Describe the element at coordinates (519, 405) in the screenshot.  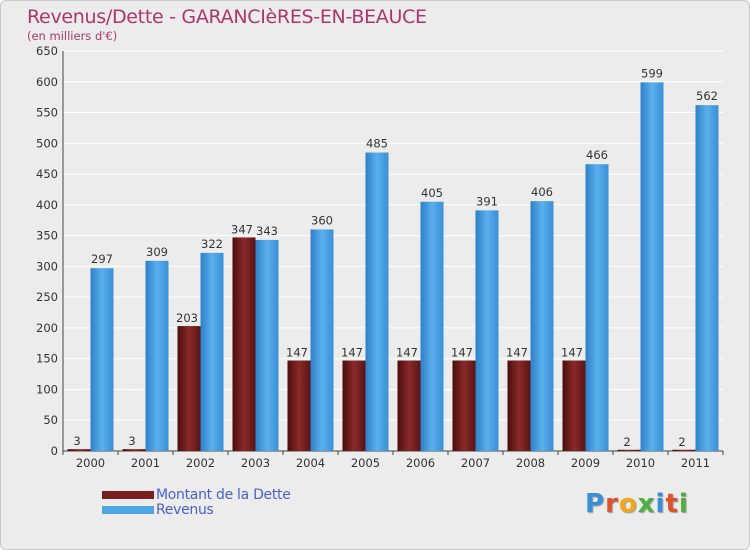
I see `bar-debt-2008` at that location.